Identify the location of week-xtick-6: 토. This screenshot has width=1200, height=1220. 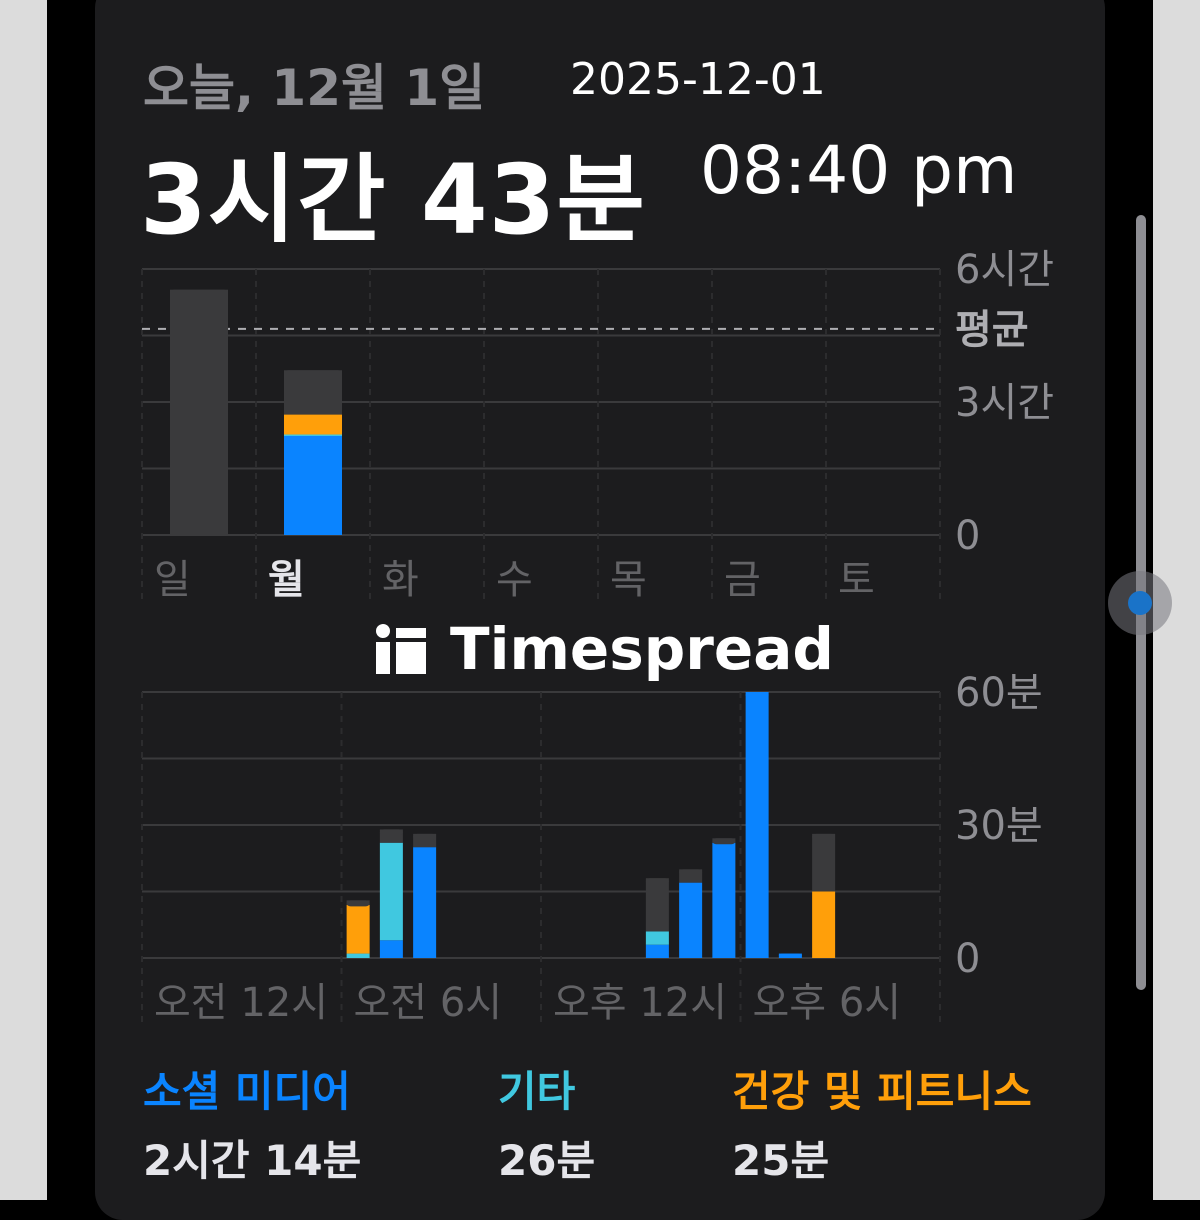
(856, 580).